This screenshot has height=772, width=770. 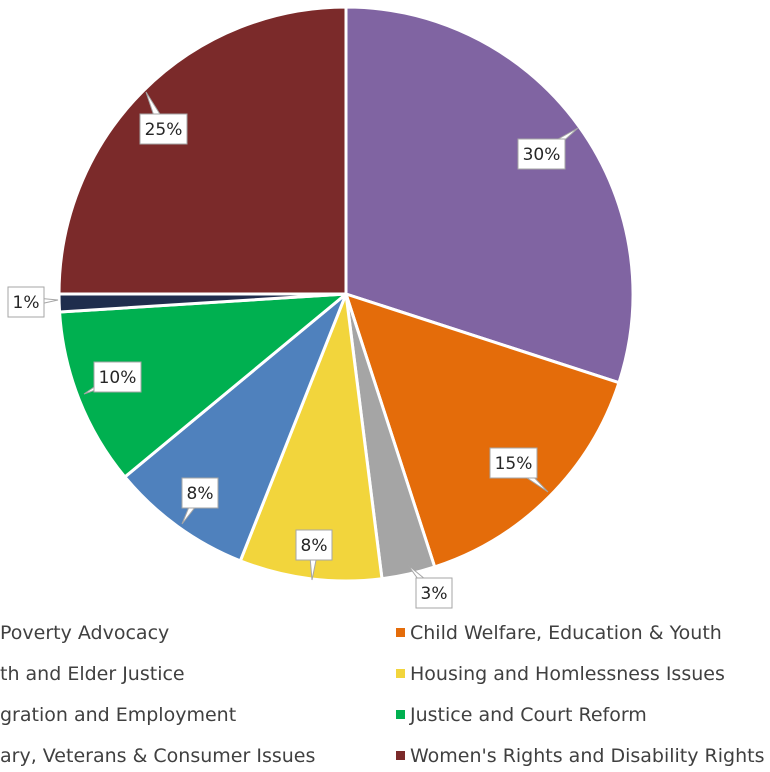 I want to click on data-label: 10%, so click(x=118, y=378).